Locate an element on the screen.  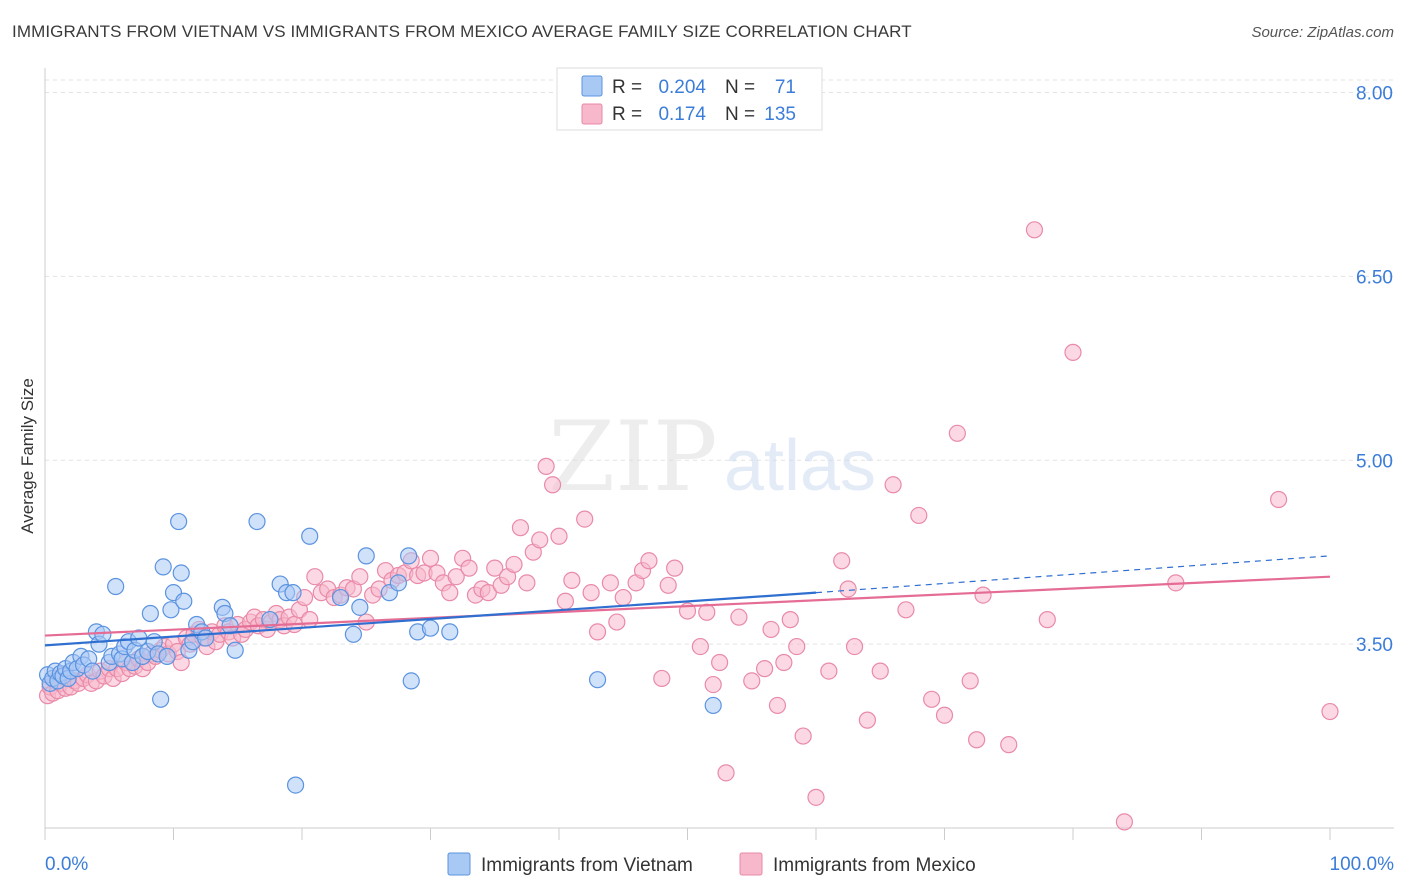
legend-mexico-swatch is located at coordinates (751, 864).